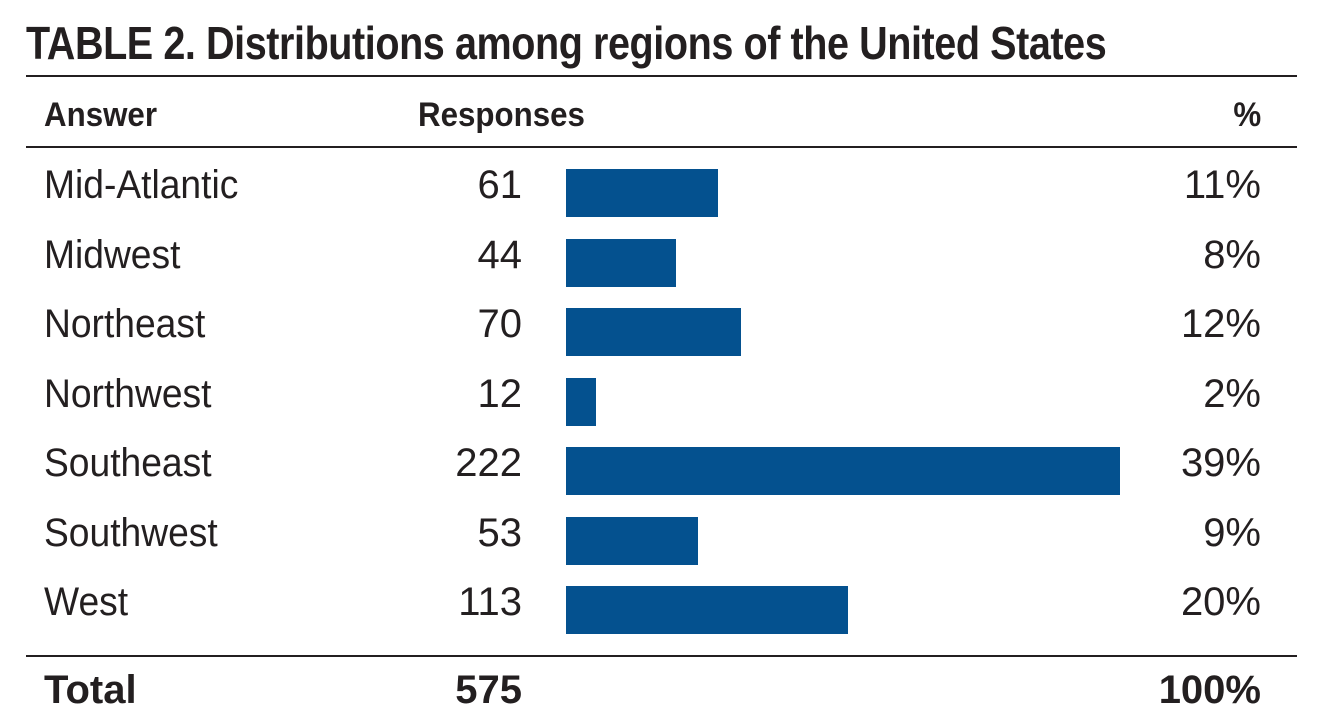 The width and height of the screenshot is (1325, 726). I want to click on total-count: 575, so click(488, 690).